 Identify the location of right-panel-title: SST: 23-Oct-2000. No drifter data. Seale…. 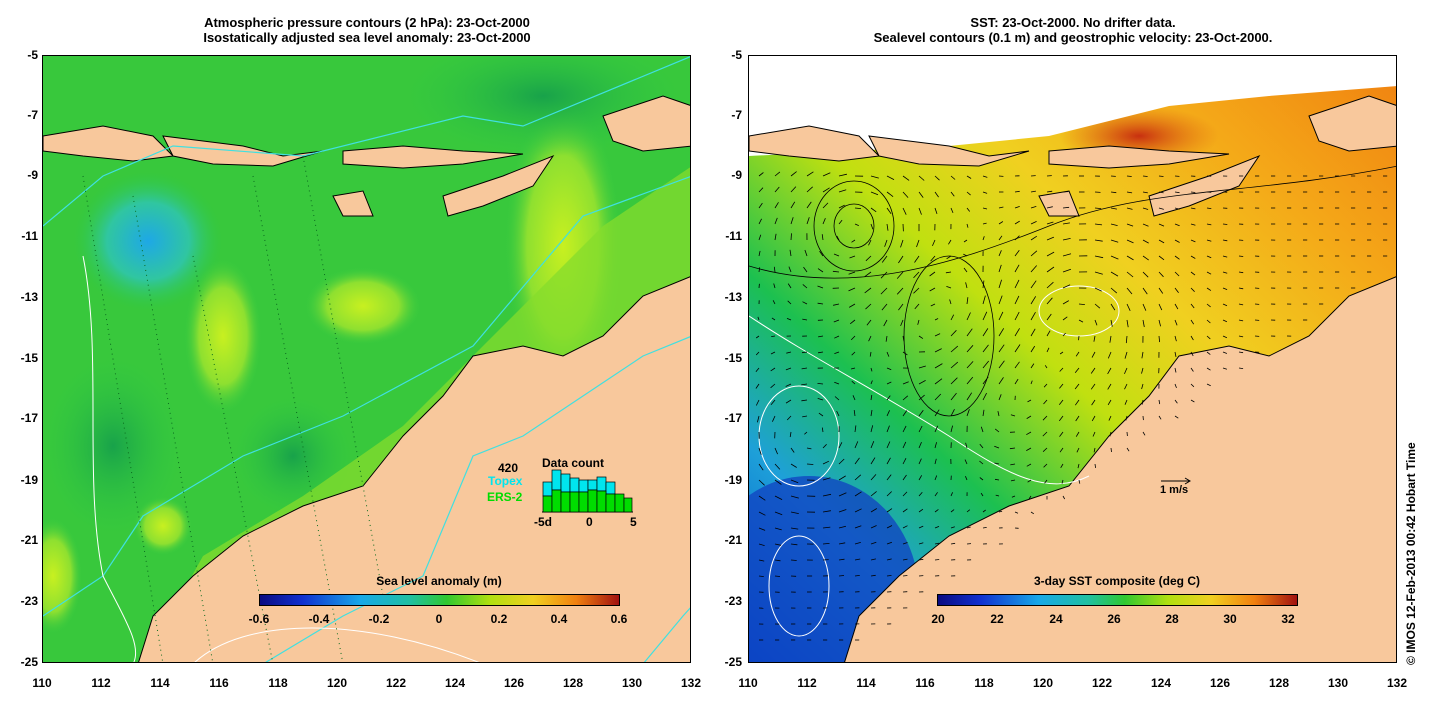
(1073, 30).